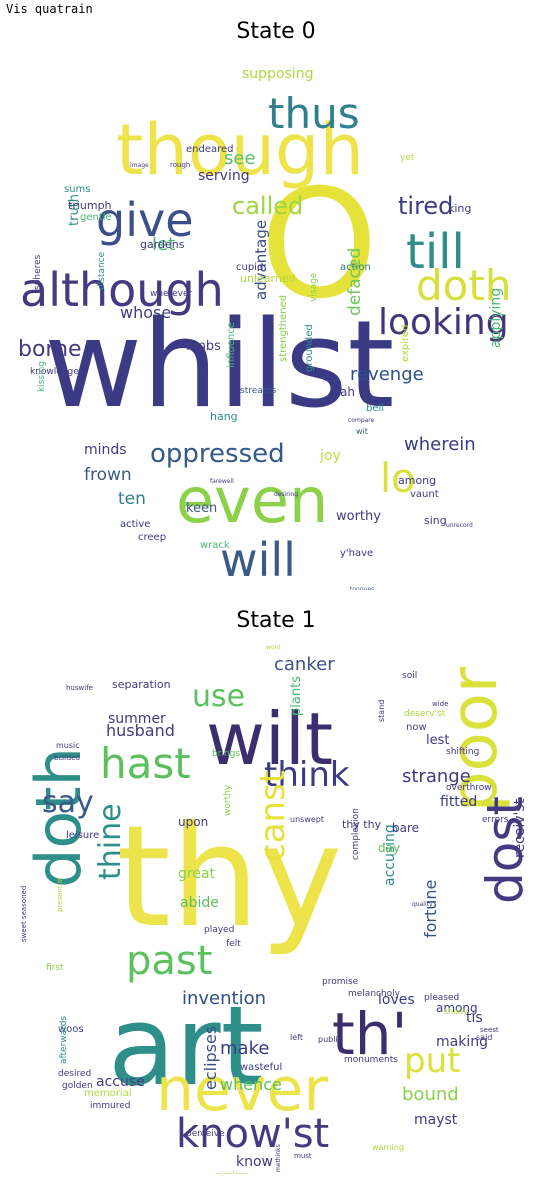  Describe the element at coordinates (475, 739) in the screenshot. I see `word-poor: poor` at that location.